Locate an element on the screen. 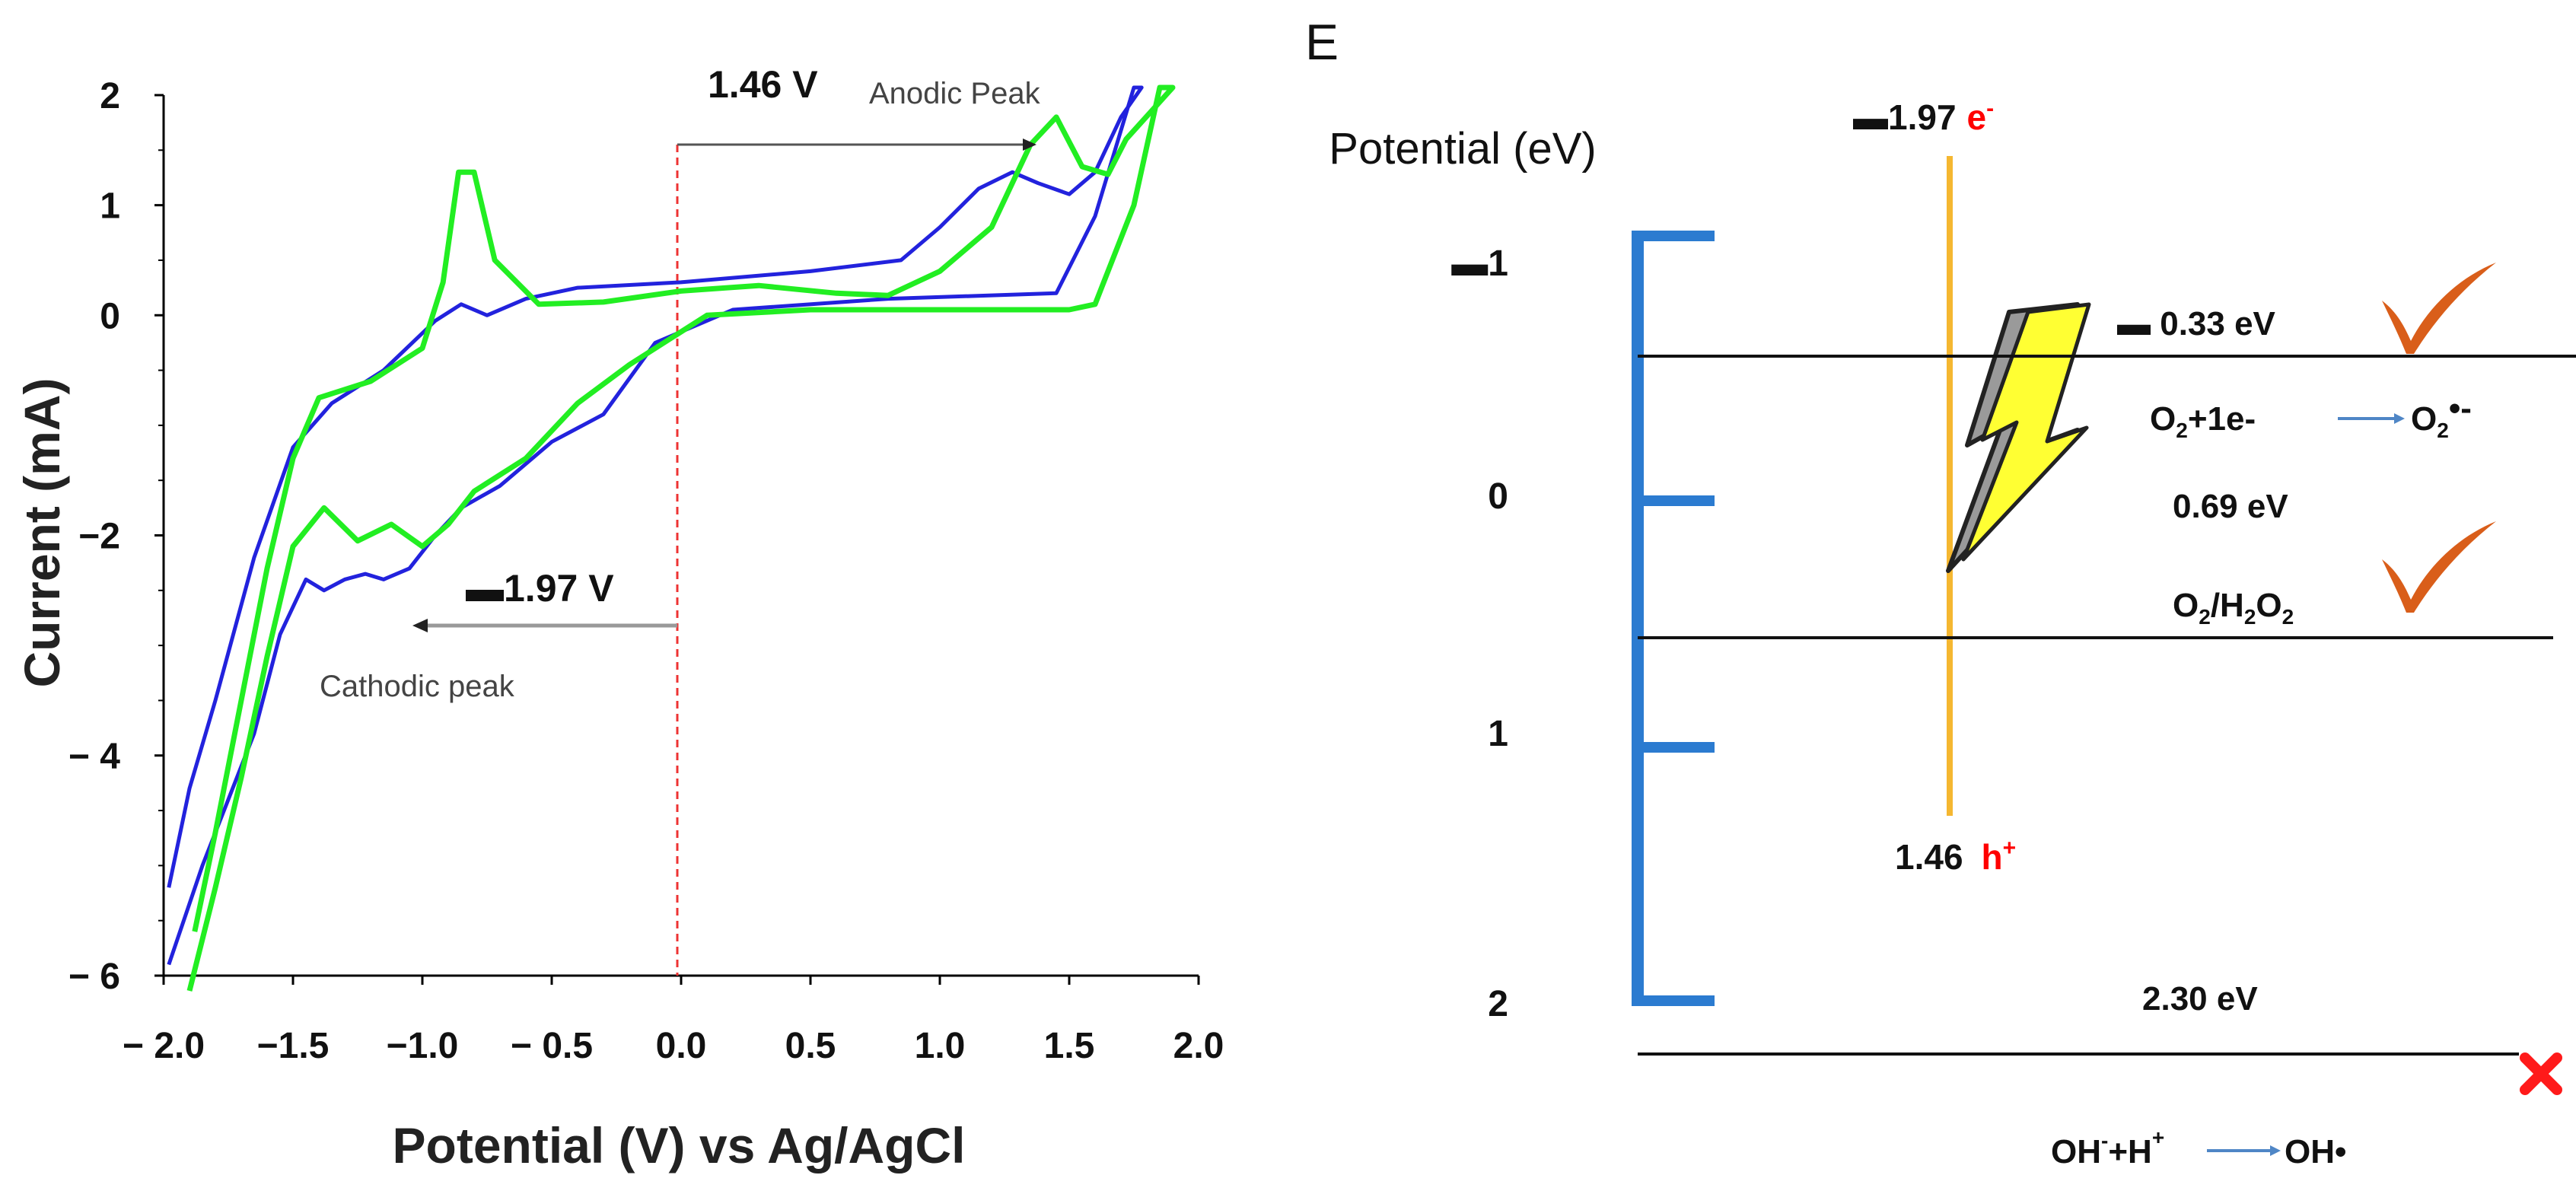 The width and height of the screenshot is (2576, 1191). potential-axis is located at coordinates (1673, 618).